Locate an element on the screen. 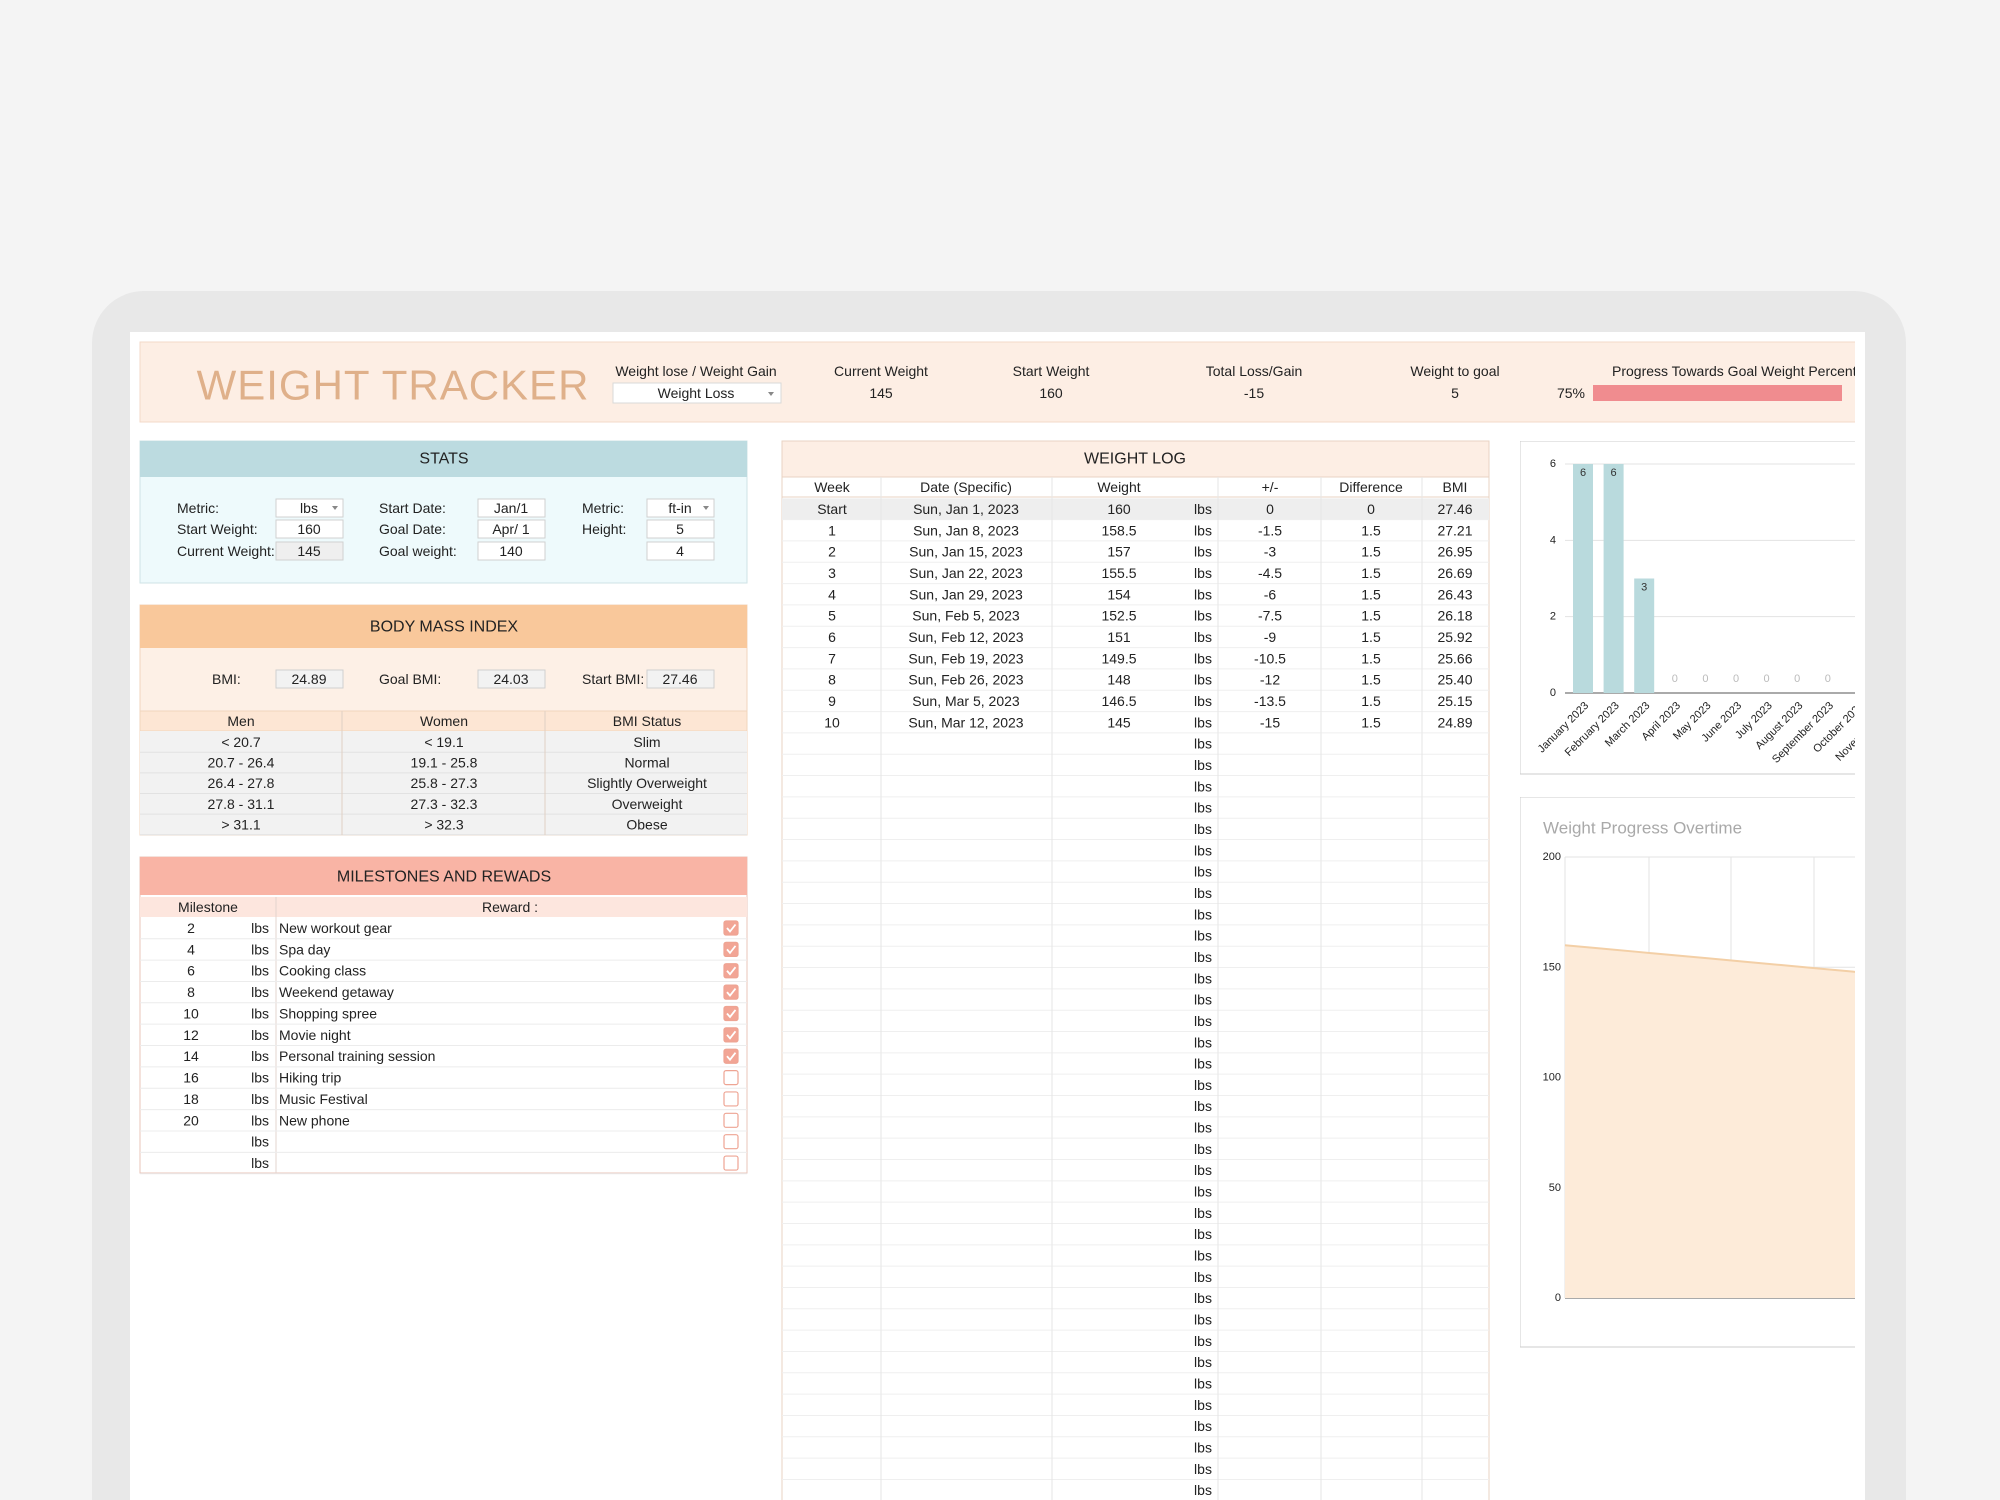  stats-label: Metric: is located at coordinates (603, 508).